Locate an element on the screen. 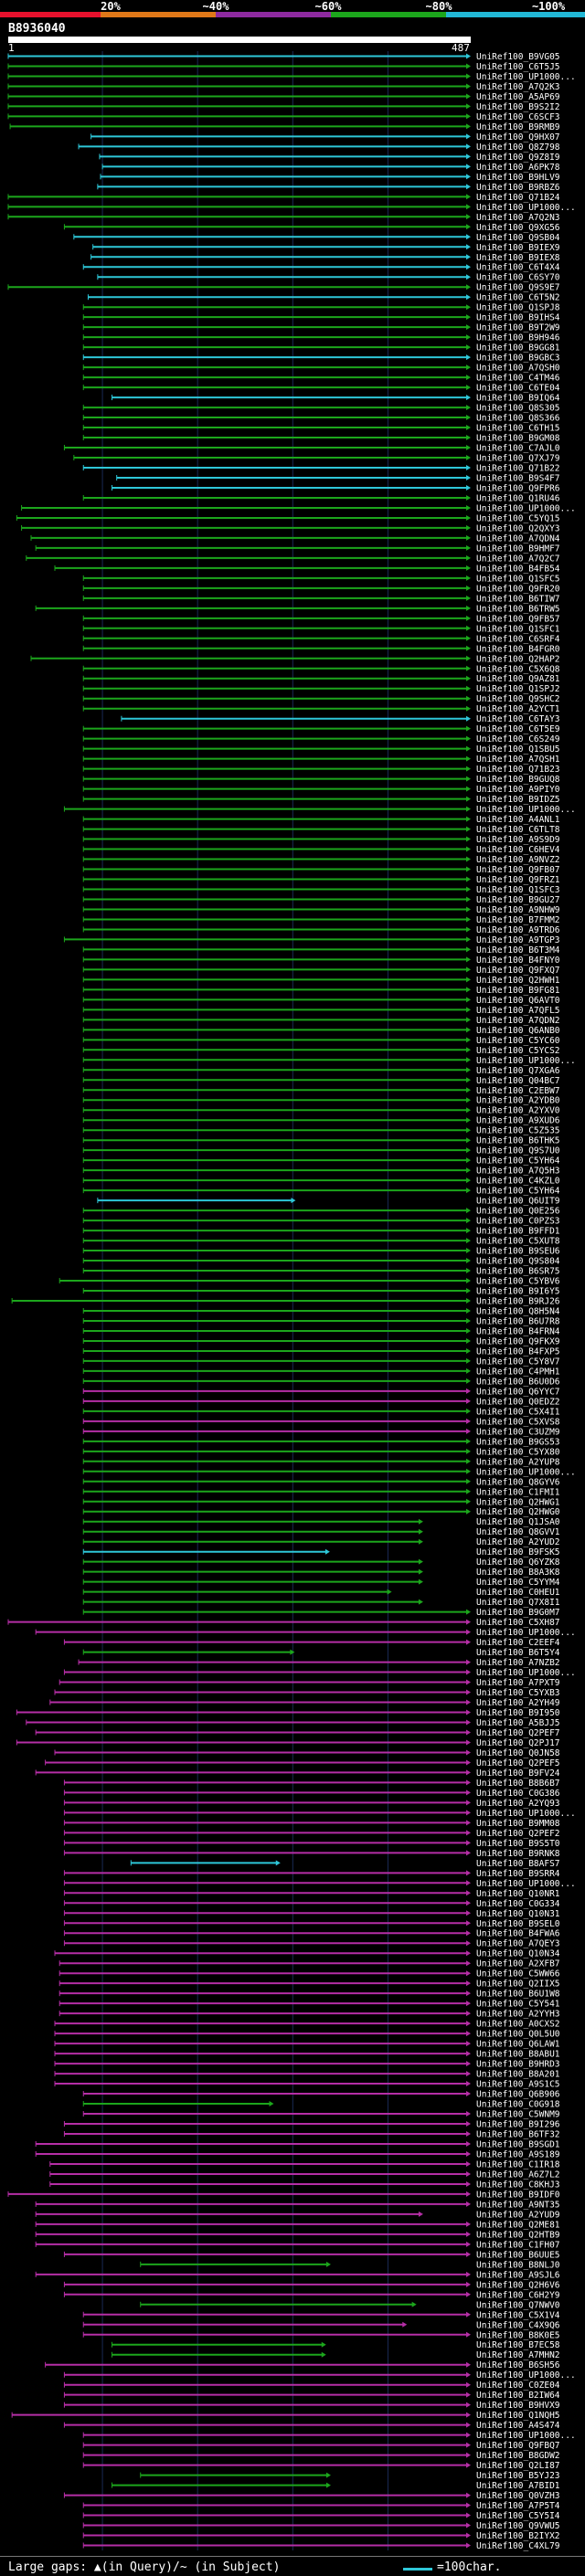 Image resolution: width=585 pixels, height=2576 pixels. hit-label: UniRef100_B6TRW5 is located at coordinates (518, 609).